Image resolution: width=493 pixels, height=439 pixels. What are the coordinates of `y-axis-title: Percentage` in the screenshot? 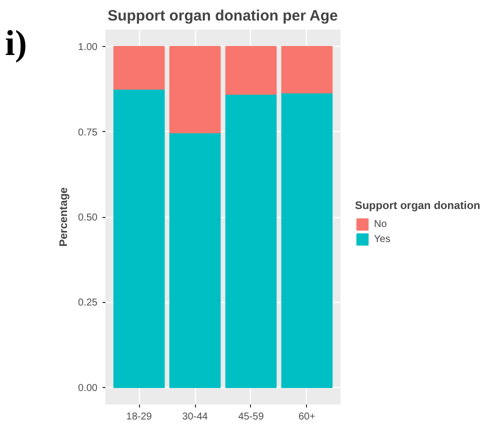 It's located at (64, 217).